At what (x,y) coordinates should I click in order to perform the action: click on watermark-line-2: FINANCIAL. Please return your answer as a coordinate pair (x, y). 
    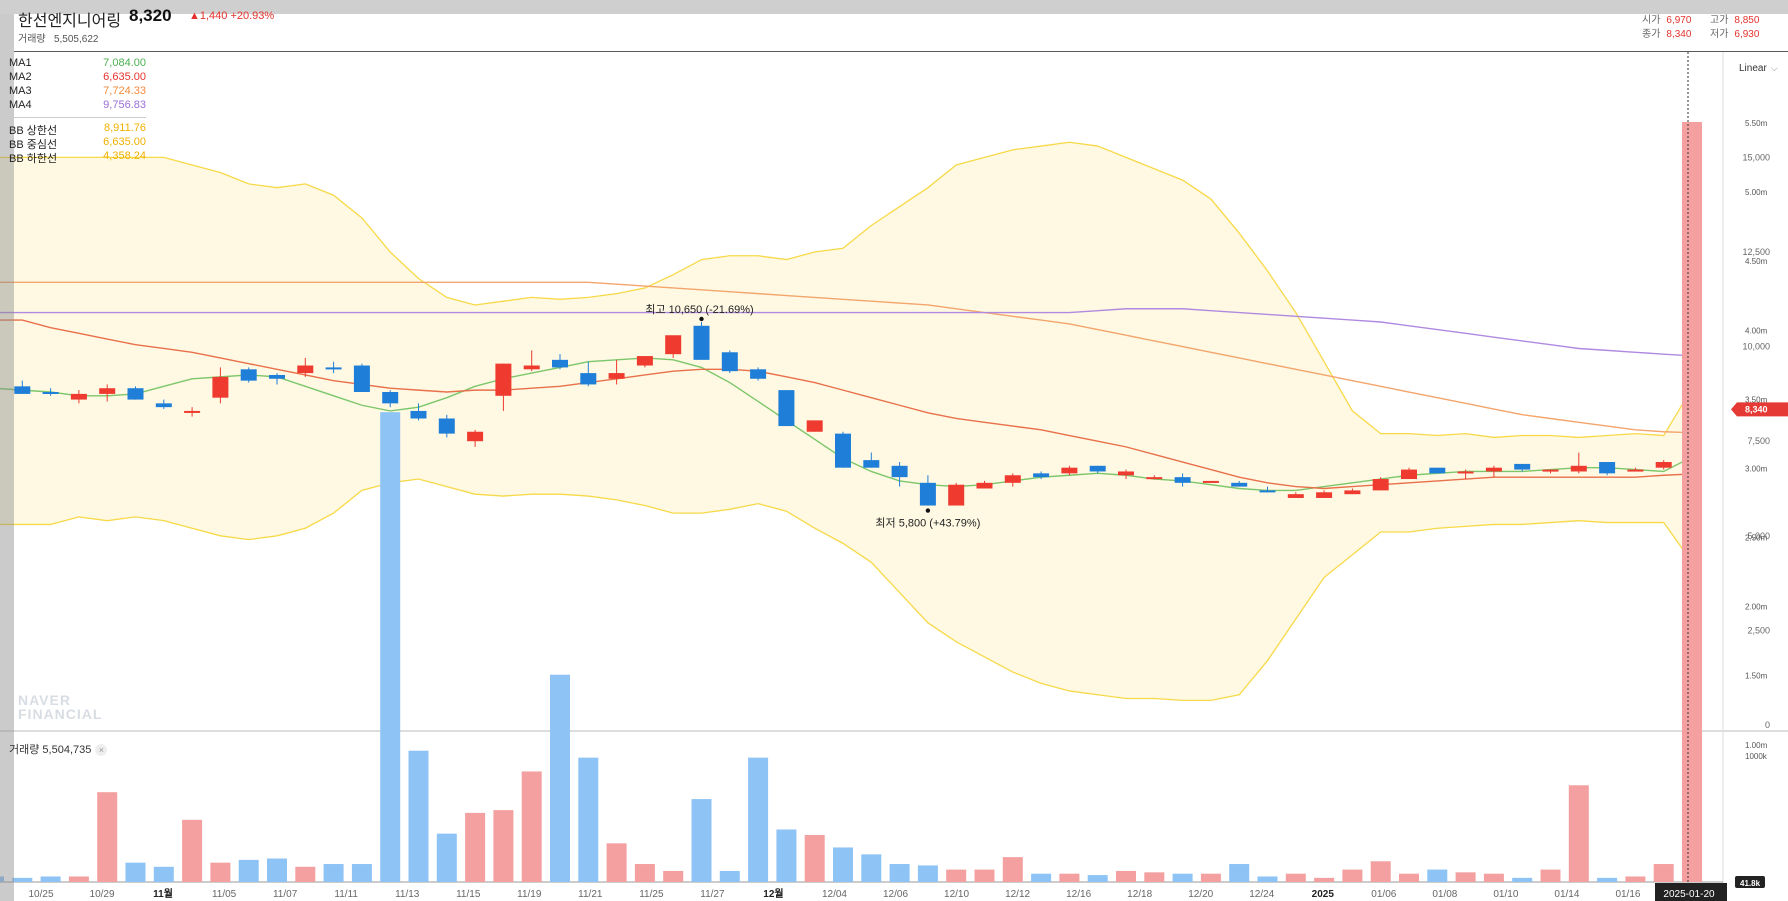
    Looking at the image, I should click on (60, 714).